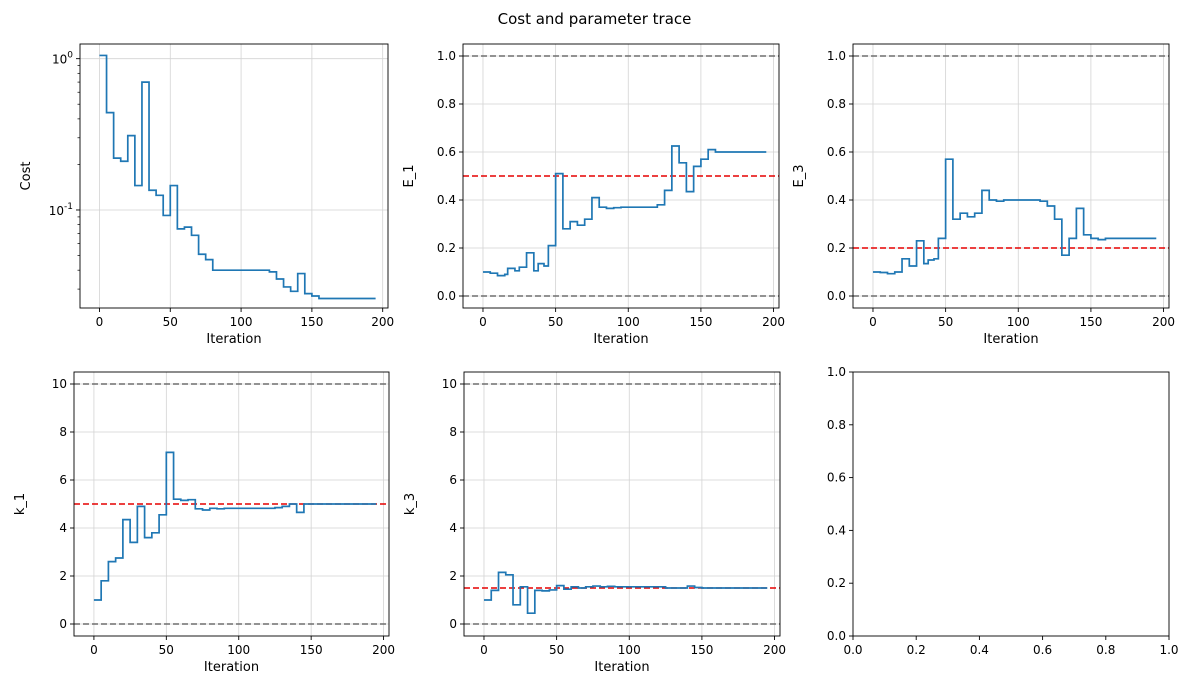  I want to click on subplot-k_1: 0 50 100 150 200 0 2 4 6 8 10 Iteration k_1, so click(204, 523).